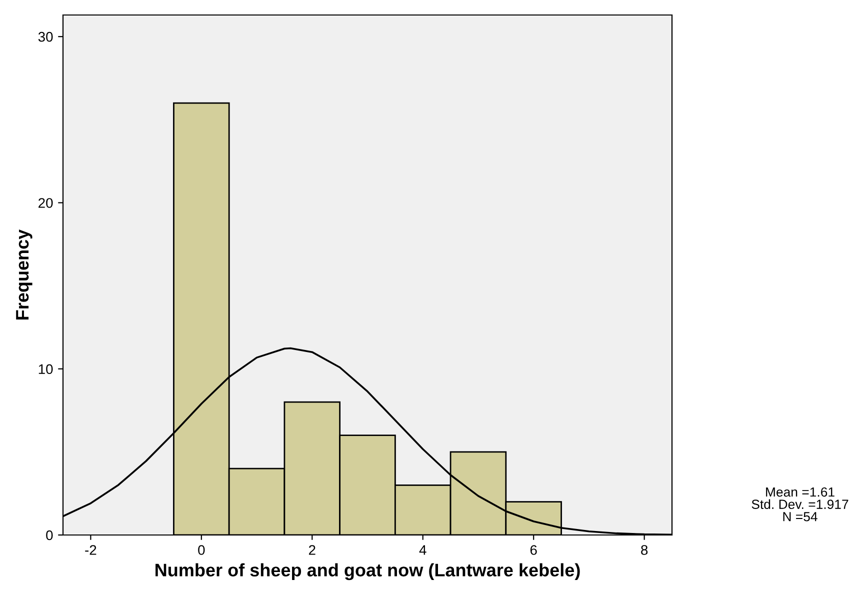 This screenshot has height=596, width=859. What do you see at coordinates (45, 203) in the screenshot?
I see `y-tick-label: 20` at bounding box center [45, 203].